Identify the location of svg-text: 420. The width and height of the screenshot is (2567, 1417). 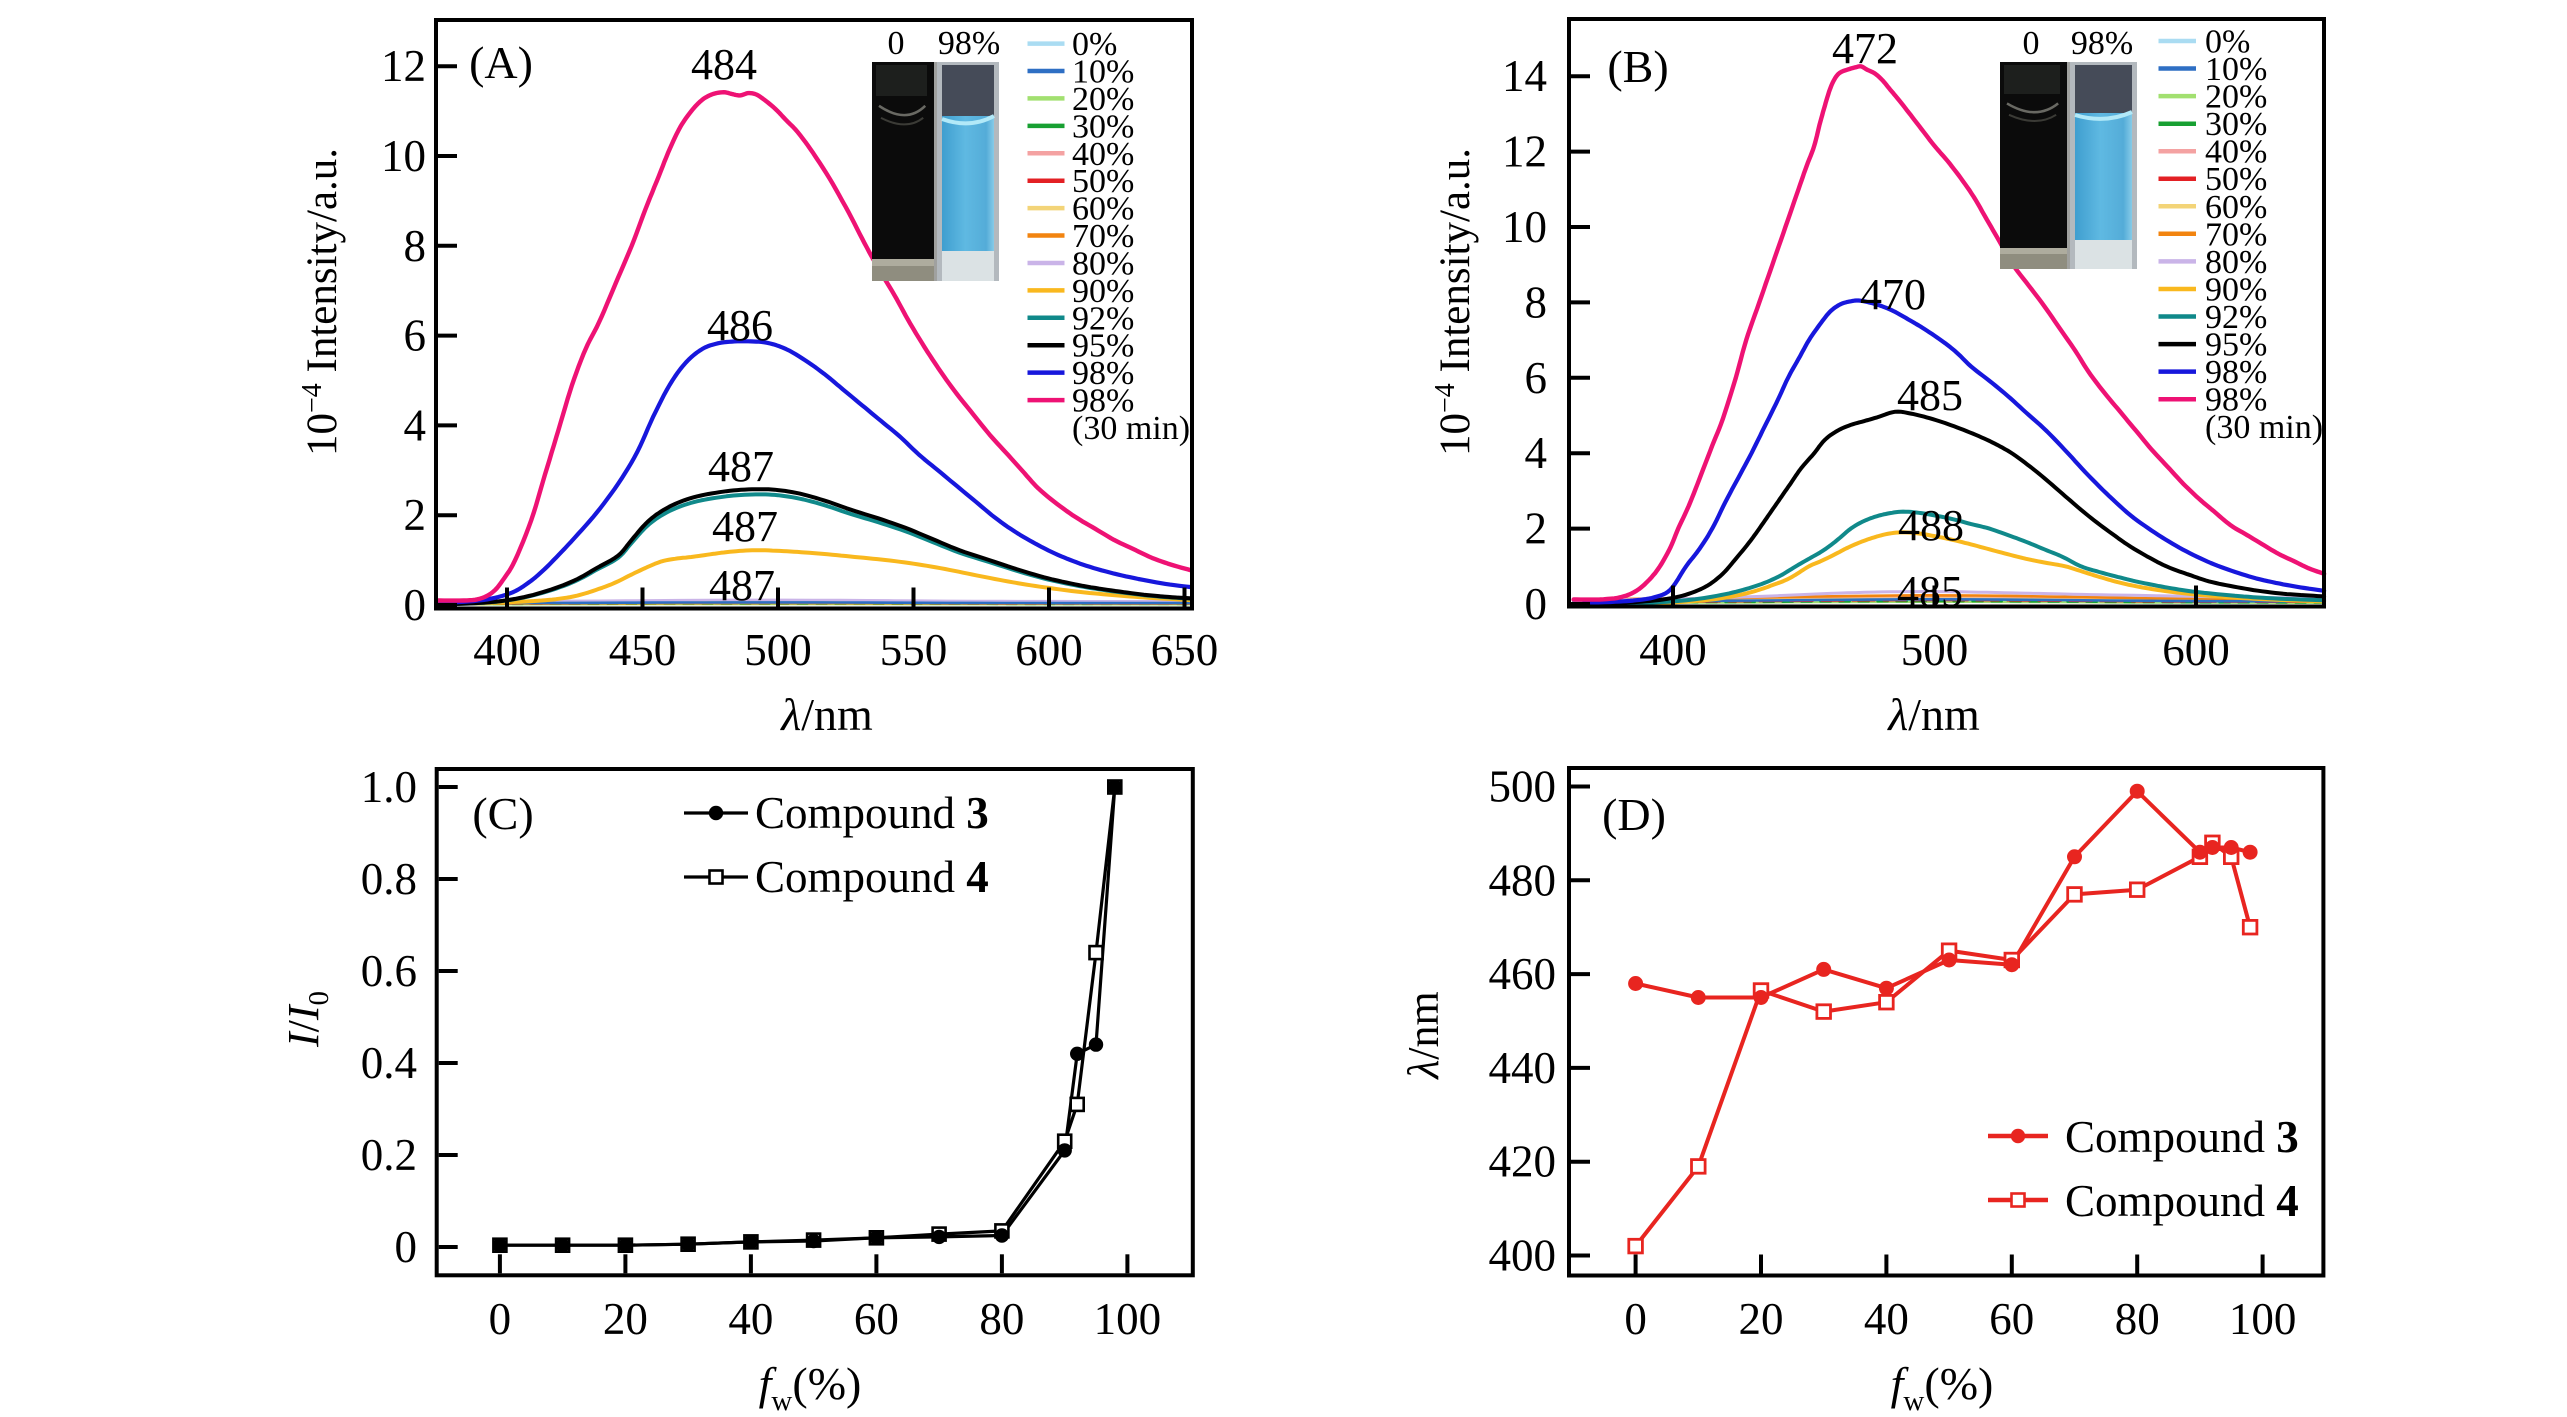
(1523, 1162).